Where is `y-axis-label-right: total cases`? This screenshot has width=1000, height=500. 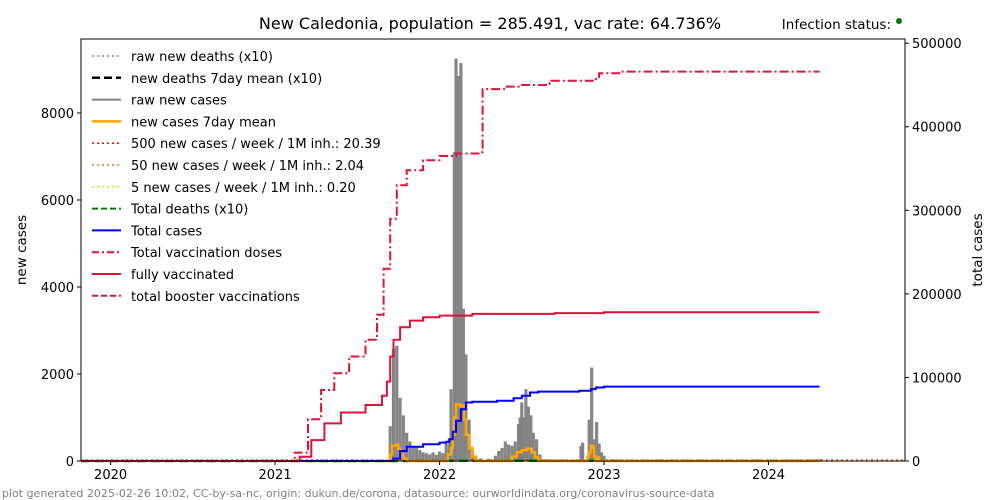
y-axis-label-right: total cases is located at coordinates (978, 249).